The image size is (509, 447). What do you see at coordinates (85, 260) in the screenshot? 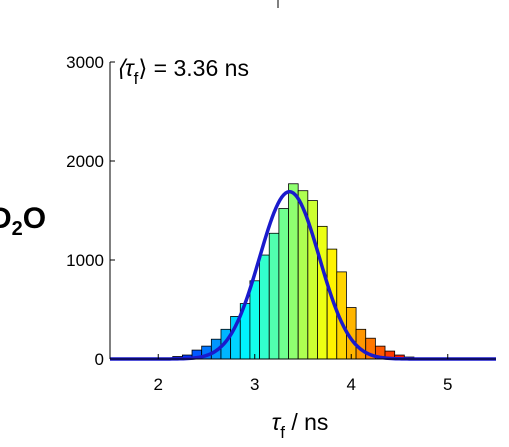
I see `y-tick-label: 1000` at bounding box center [85, 260].